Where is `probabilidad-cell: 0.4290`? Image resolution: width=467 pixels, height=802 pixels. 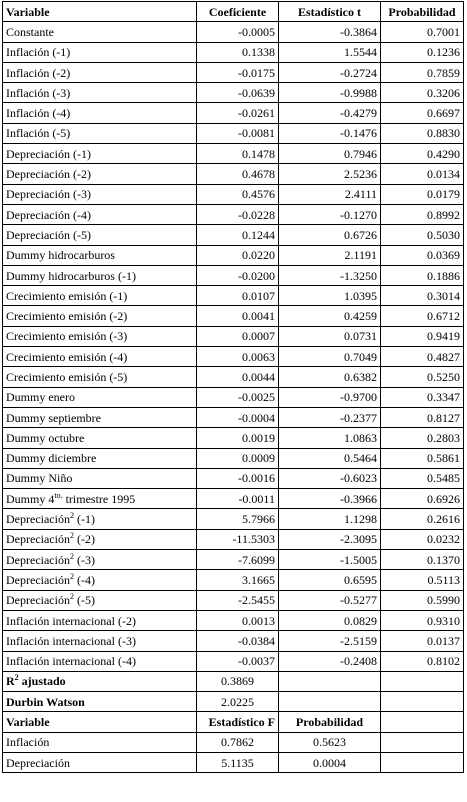 probabilidad-cell: 0.4290 is located at coordinates (422, 154).